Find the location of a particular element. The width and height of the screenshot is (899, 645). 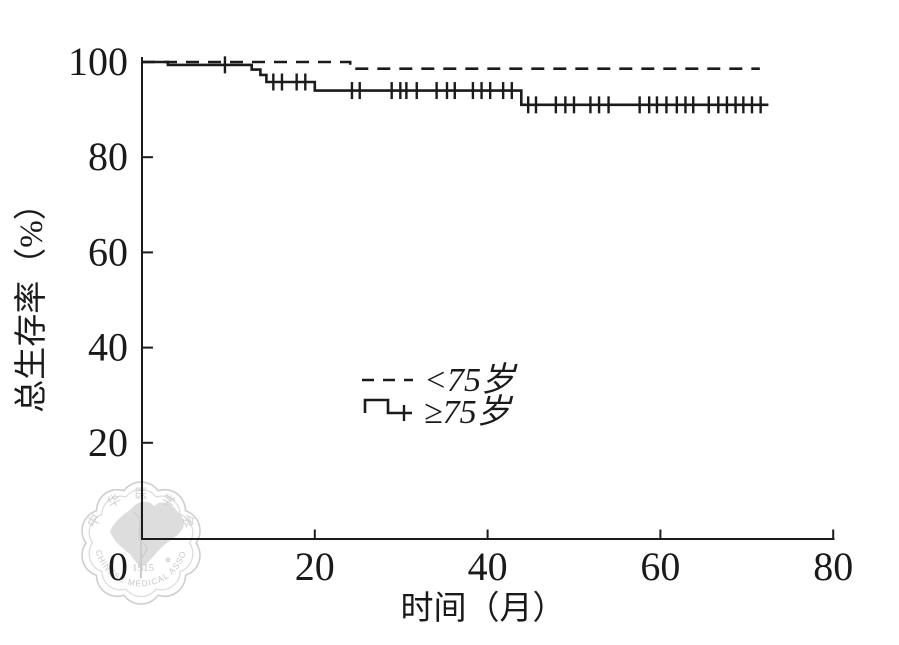

legend-label-under75: <75岁 is located at coordinates (471, 380).